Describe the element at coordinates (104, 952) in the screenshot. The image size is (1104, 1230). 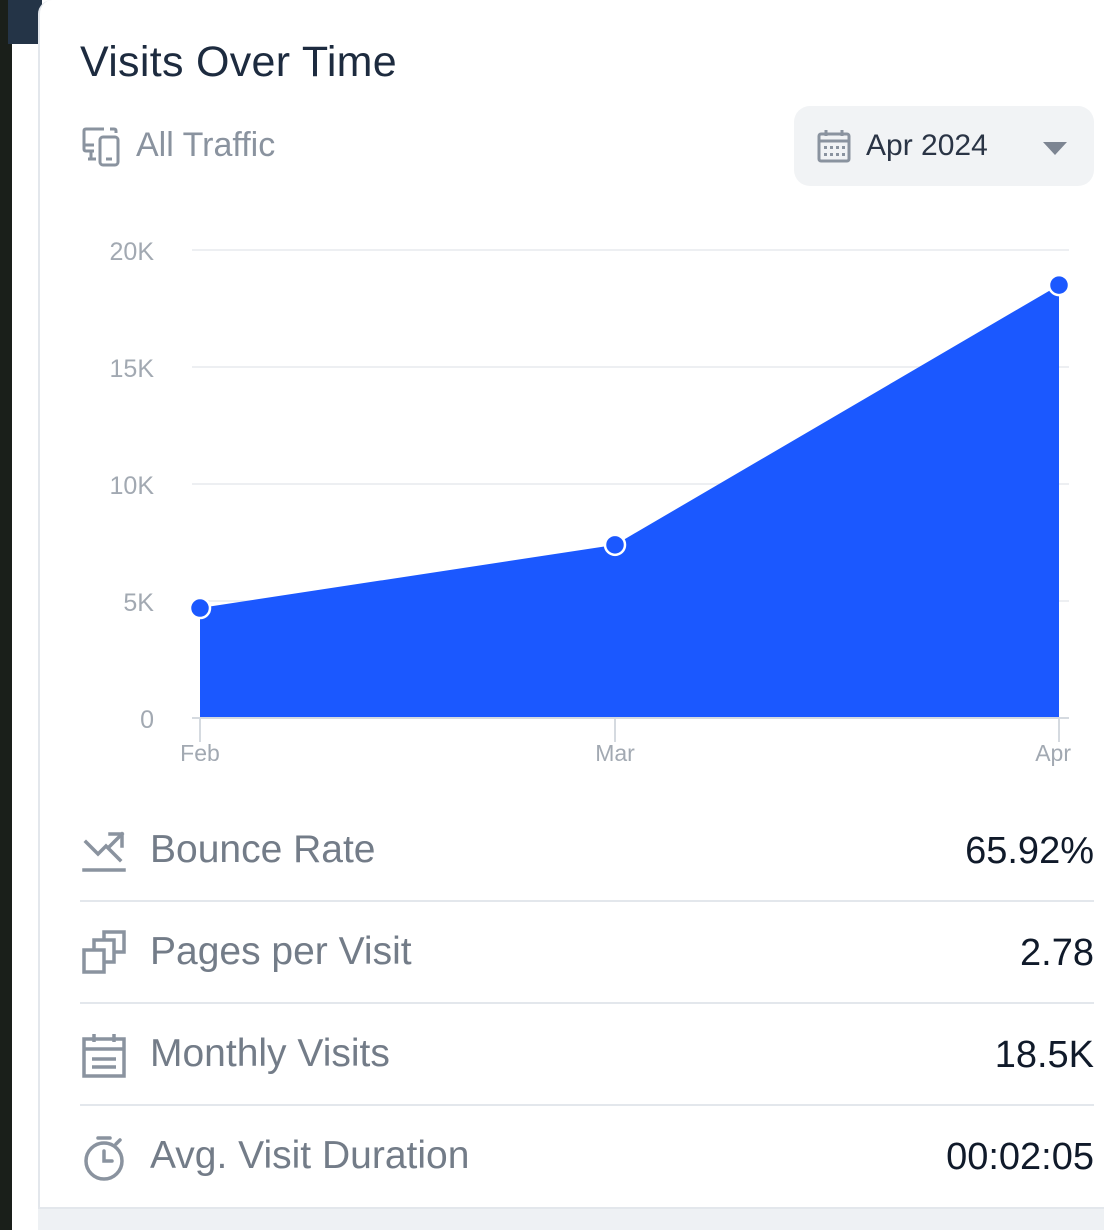
I see `pages-icon` at that location.